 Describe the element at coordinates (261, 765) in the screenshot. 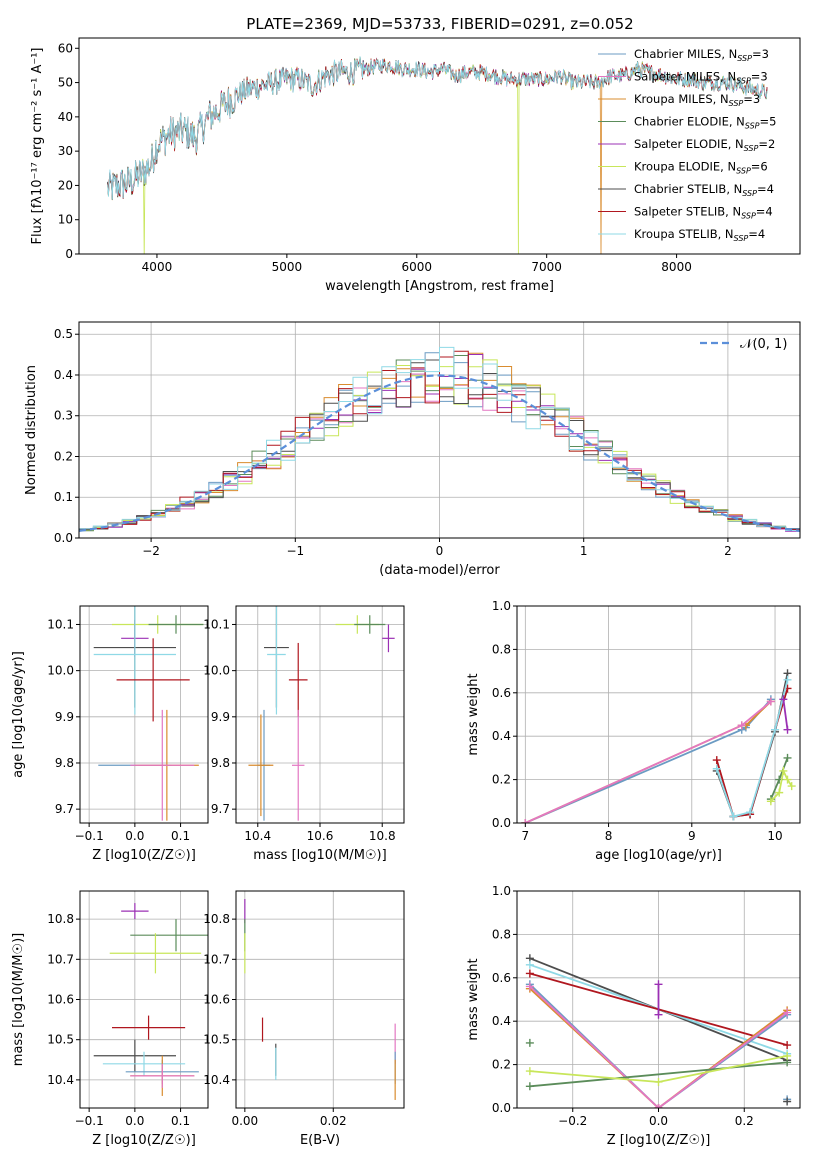

I see `error-point-kroupa_miles` at that location.